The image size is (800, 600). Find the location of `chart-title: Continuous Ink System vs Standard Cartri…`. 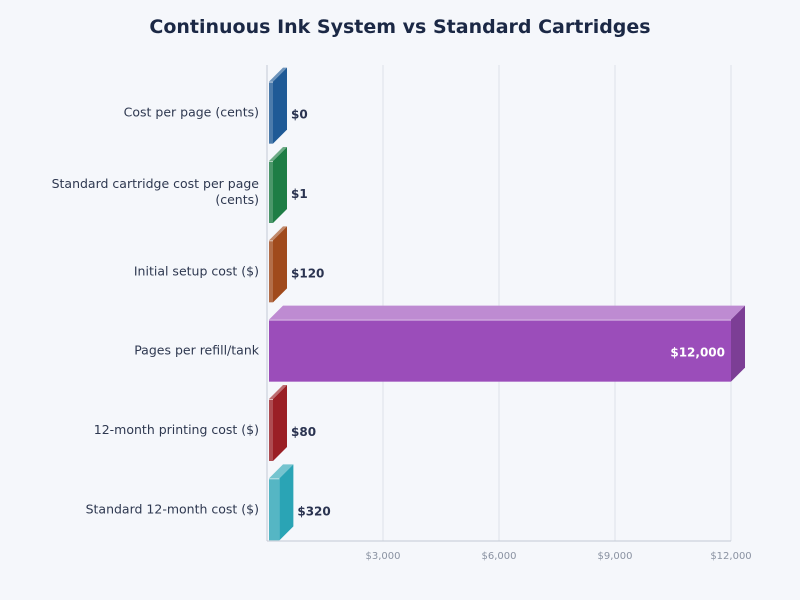

chart-title: Continuous Ink System vs Standard Cartri… is located at coordinates (400, 27).